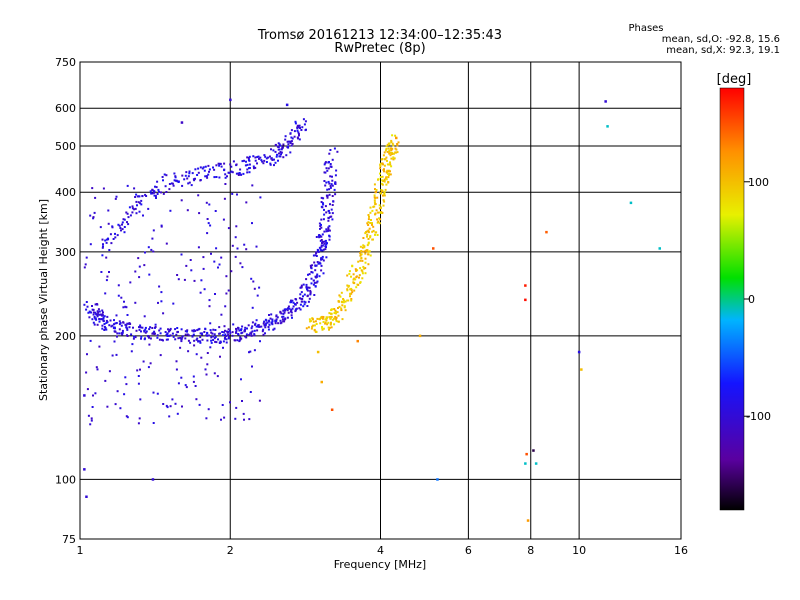 The height and width of the screenshot is (600, 800). I want to click on x-tick-label-3: 6, so click(468, 550).